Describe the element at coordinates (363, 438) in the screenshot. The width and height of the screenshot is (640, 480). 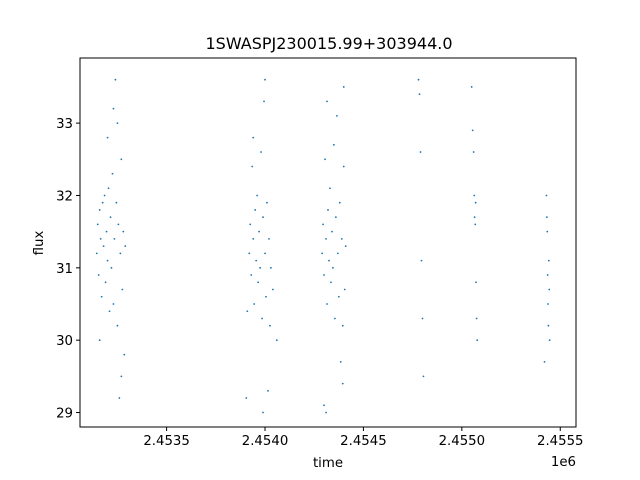
I see `x-axis: 2.4535 2.4540 2.4545 2.4550 2.4555` at that location.